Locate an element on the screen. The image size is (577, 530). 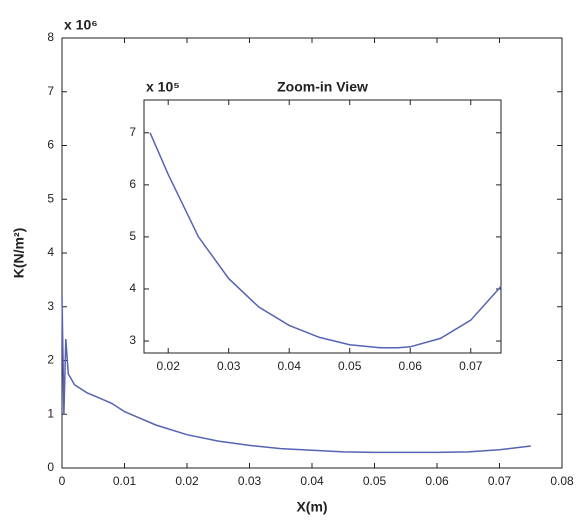
x-axis-label: X(m) is located at coordinates (311, 507).